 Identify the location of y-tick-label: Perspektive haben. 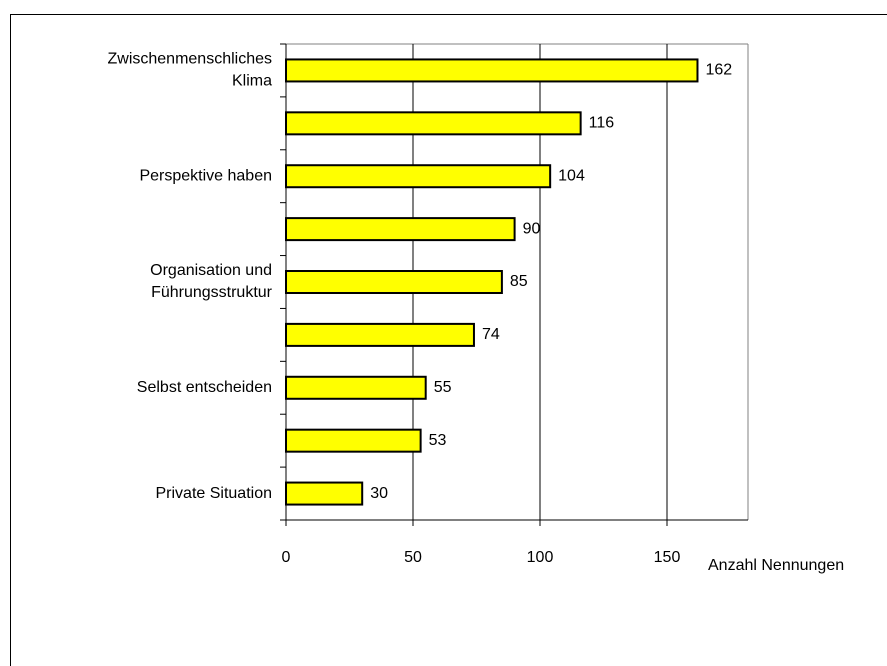
(205, 175).